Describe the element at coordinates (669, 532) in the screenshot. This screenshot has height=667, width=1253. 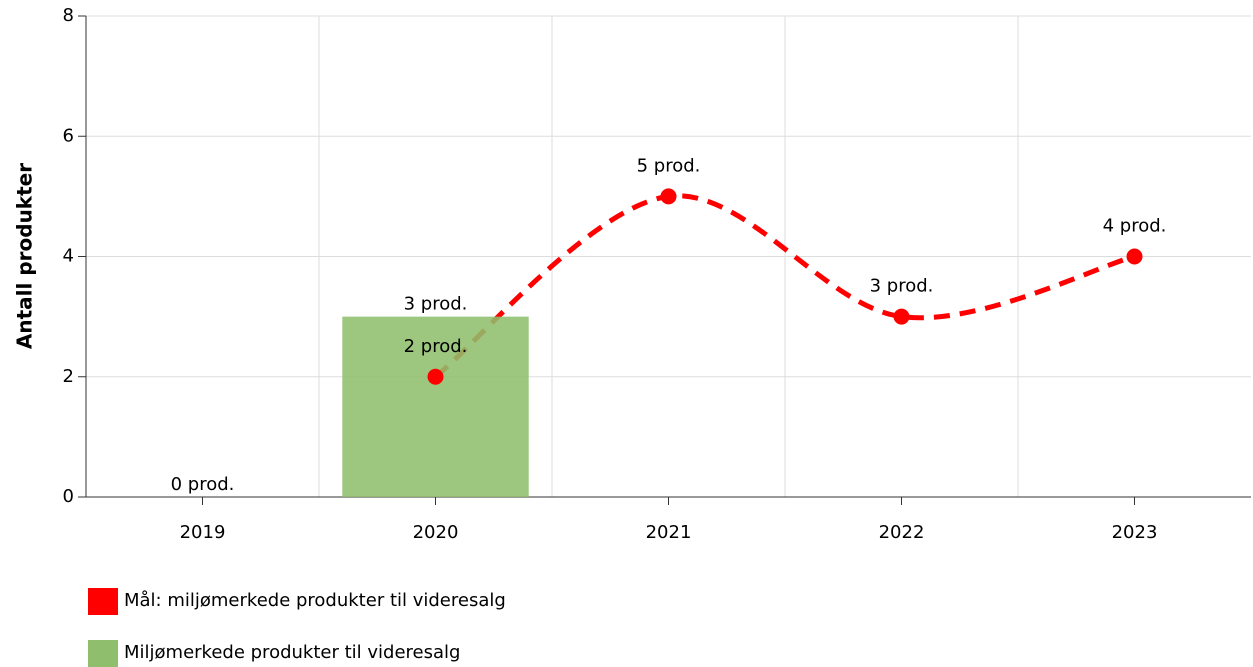
I see `x-tick-label: 2021` at that location.